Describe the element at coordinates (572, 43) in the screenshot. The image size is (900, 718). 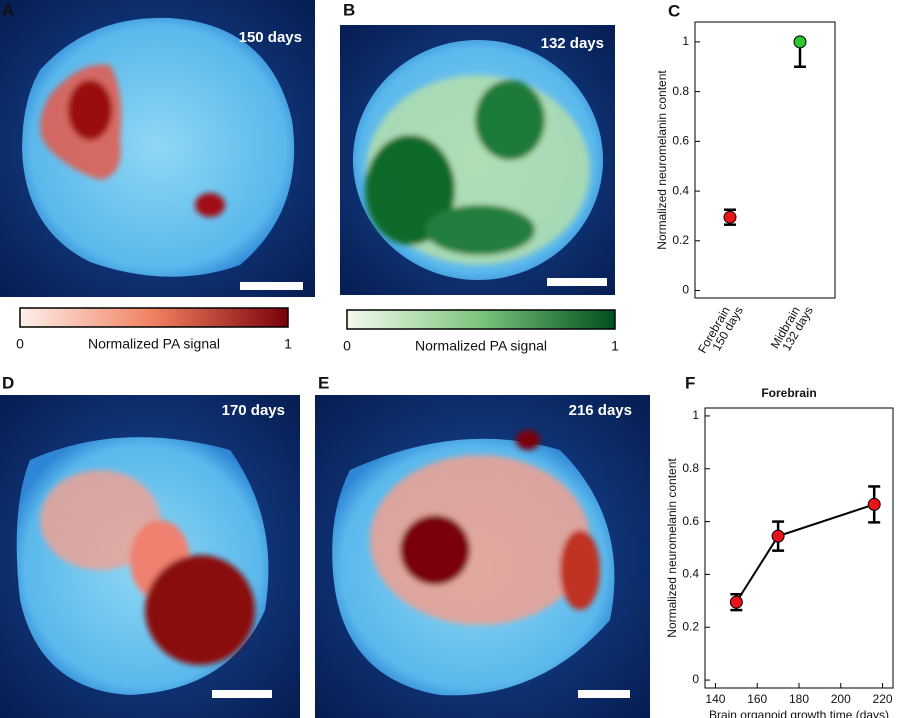
I see `panel-label: 132 days` at that location.